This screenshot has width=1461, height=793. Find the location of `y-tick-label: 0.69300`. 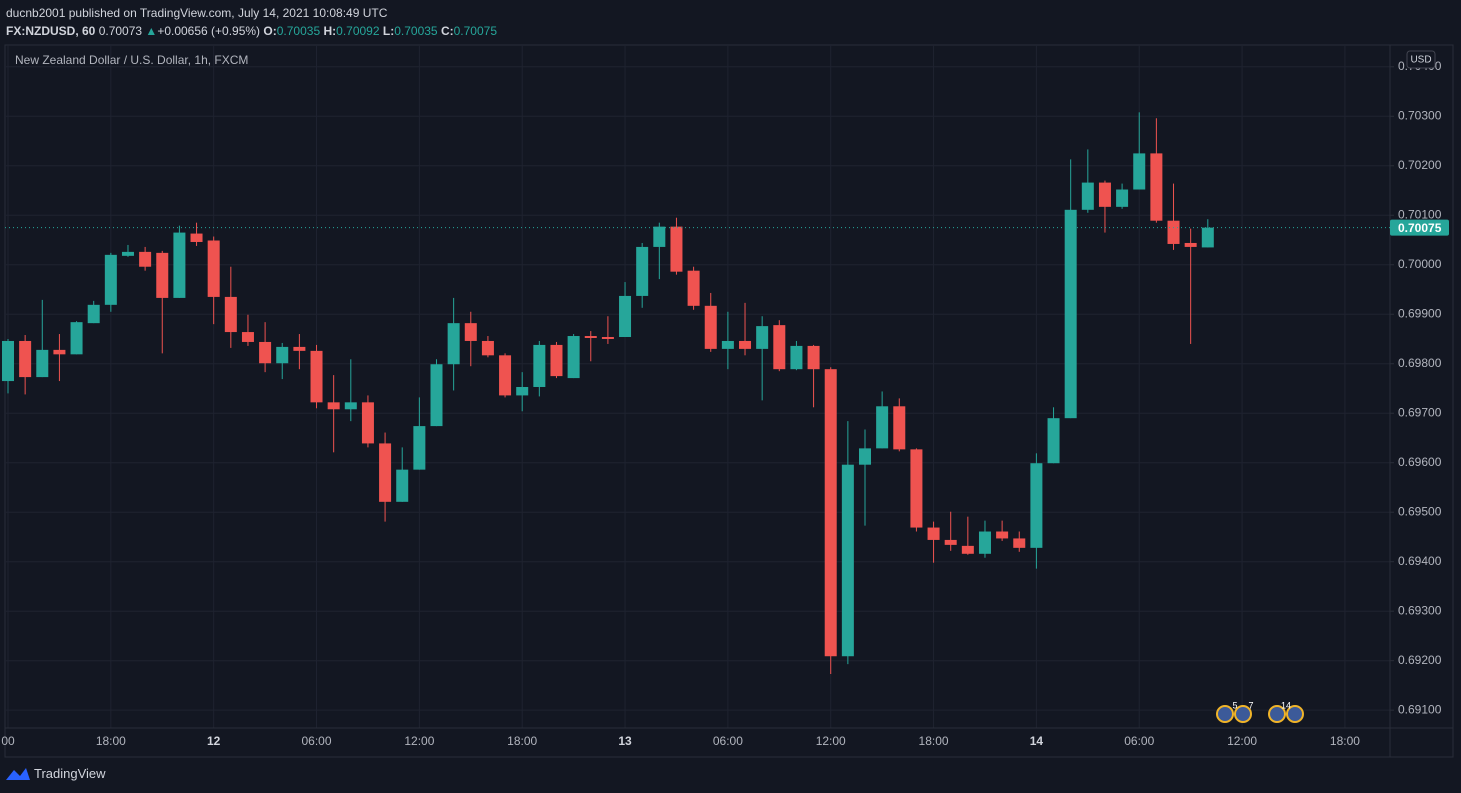

y-tick-label: 0.69300 is located at coordinates (1420, 610).